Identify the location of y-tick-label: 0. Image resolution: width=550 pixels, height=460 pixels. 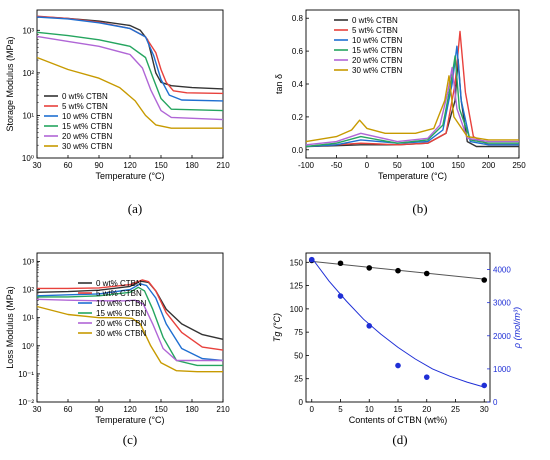
(301, 402).